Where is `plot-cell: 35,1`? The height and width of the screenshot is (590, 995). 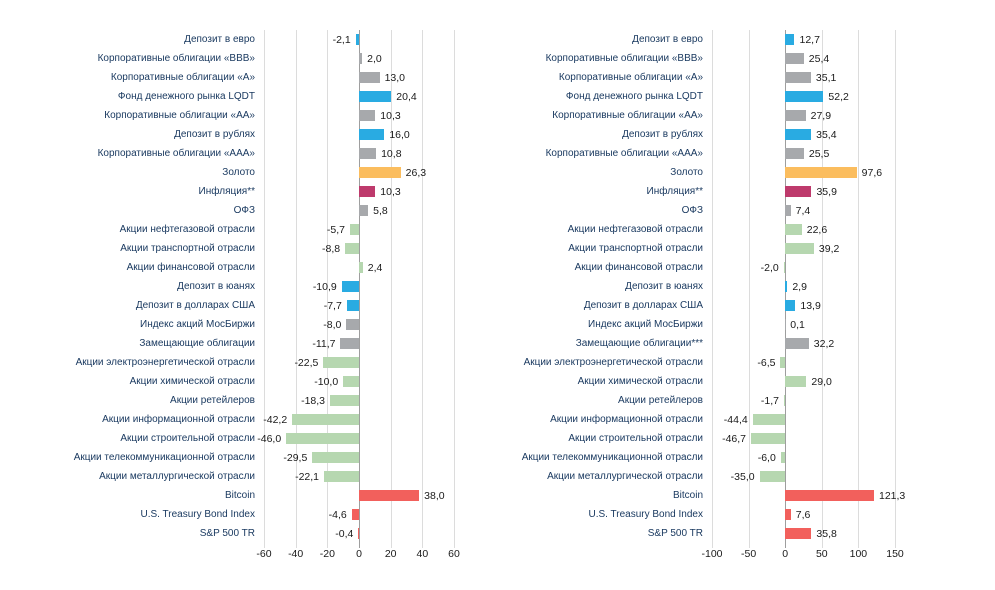 plot-cell: 35,1 is located at coordinates (803, 77).